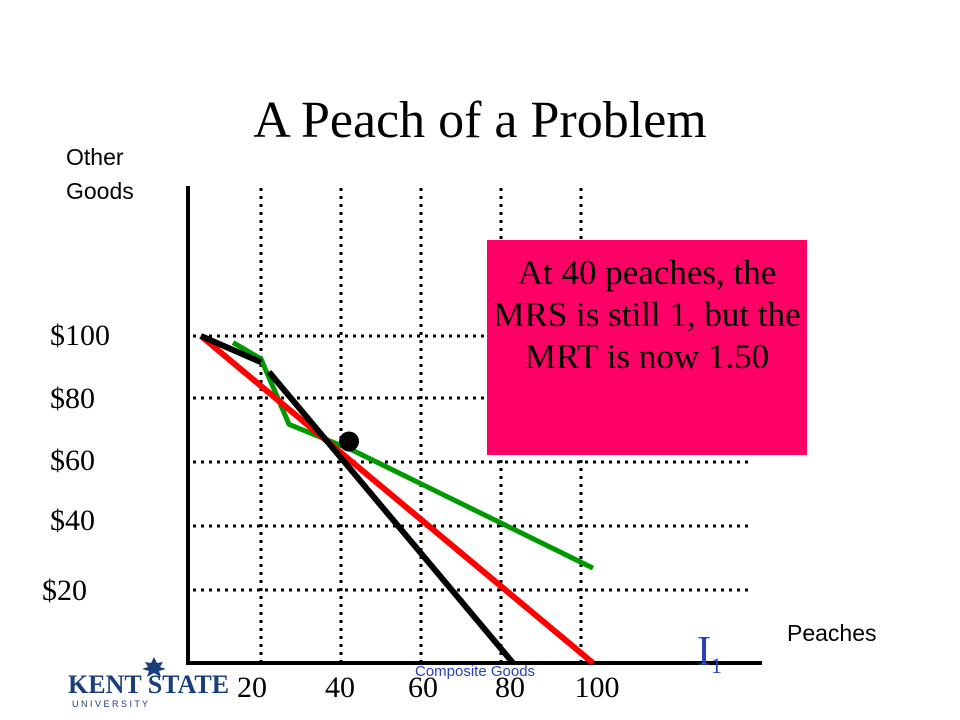 The image size is (960, 720). What do you see at coordinates (72, 460) in the screenshot?
I see `y-tick-60: $60` at bounding box center [72, 460].